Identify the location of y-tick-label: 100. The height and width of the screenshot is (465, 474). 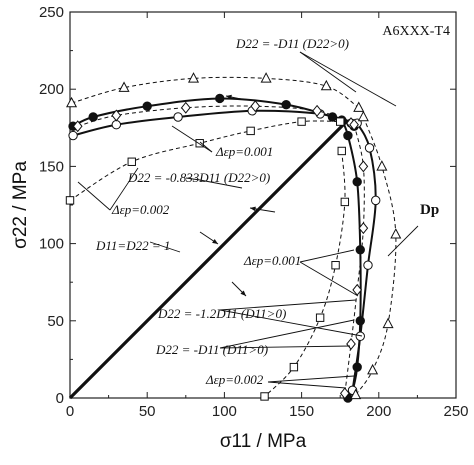
(51, 244).